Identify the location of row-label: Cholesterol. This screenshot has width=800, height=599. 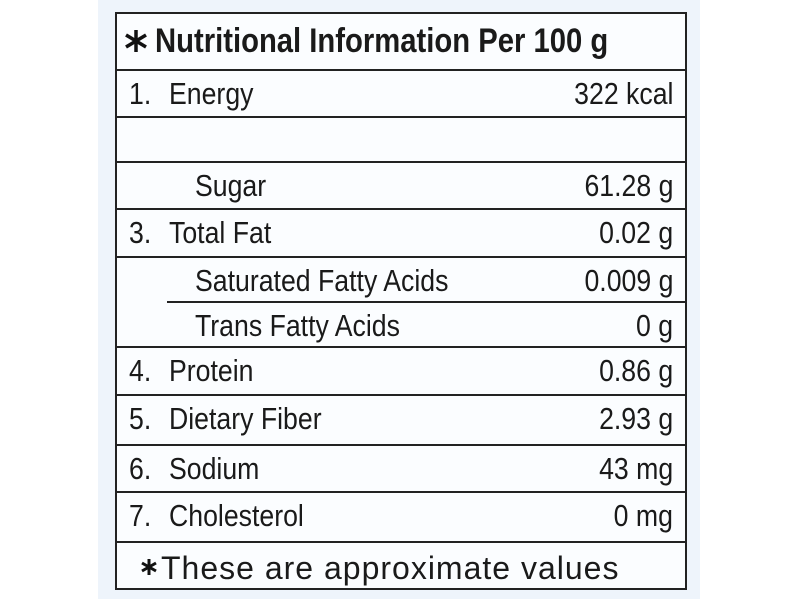
(236, 515).